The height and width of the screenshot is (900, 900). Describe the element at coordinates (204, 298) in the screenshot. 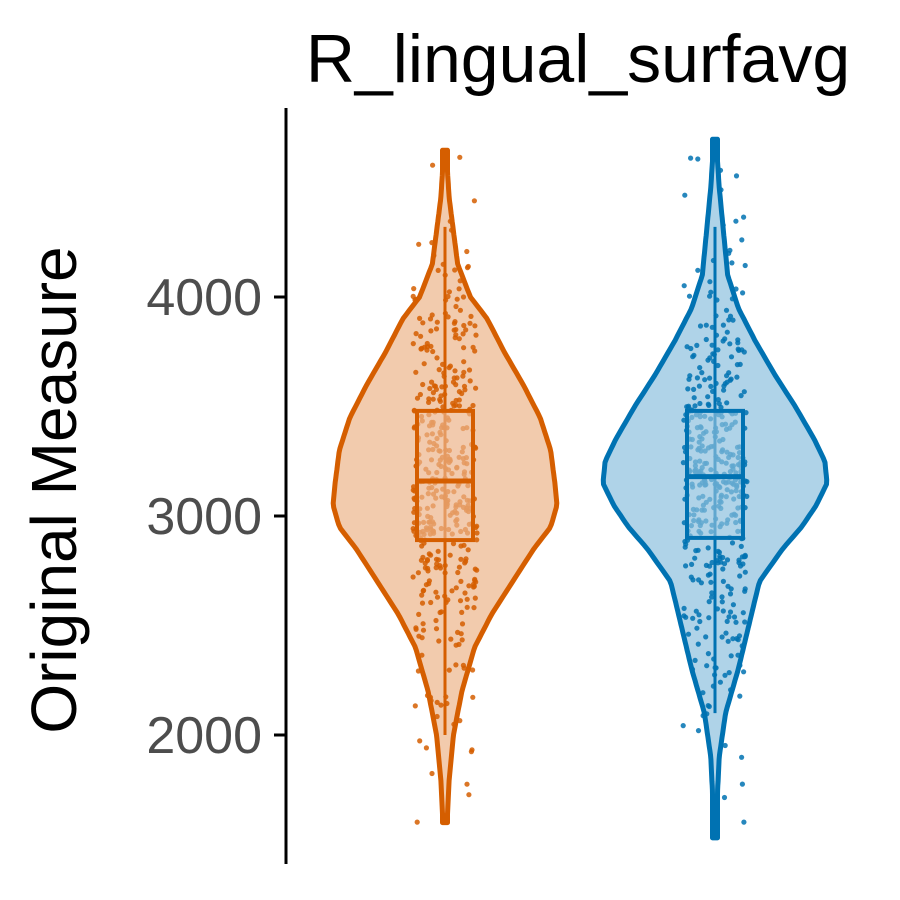

I see `y-tick-label: 4000` at that location.